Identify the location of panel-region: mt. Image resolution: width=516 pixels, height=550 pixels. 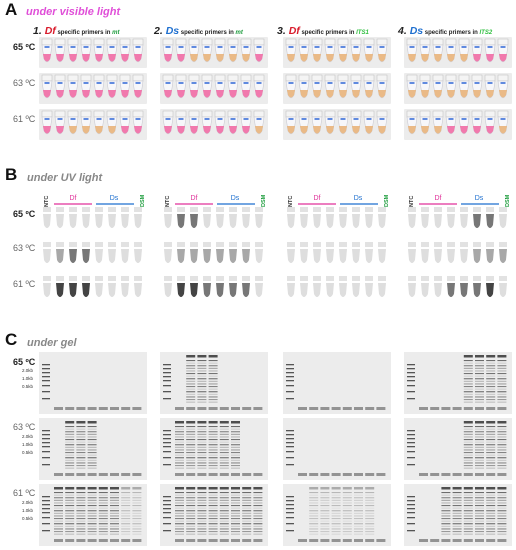
(116, 33).